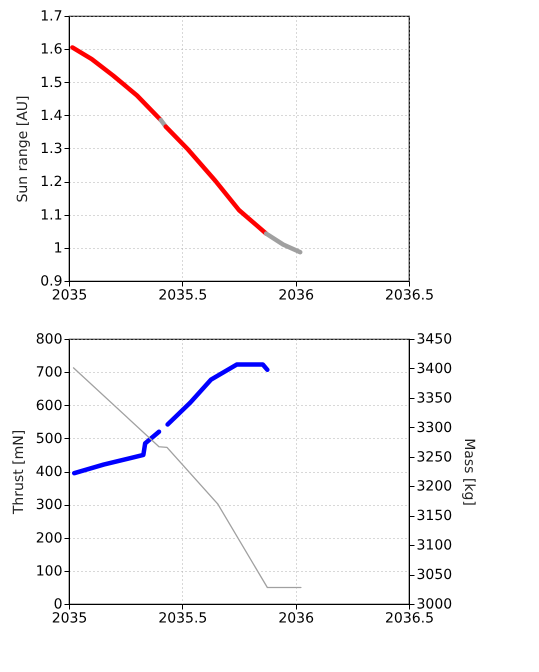 Image resolution: width=539 pixels, height=672 pixels. Describe the element at coordinates (49, 372) in the screenshot. I see `y-tick-label: 700` at that location.